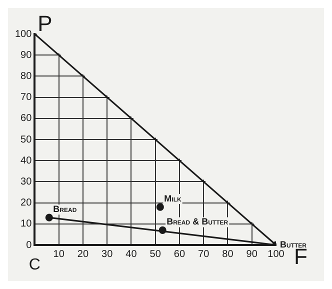 This screenshot has height=289, width=332. I want to click on x-tick-label: 50, so click(156, 254).